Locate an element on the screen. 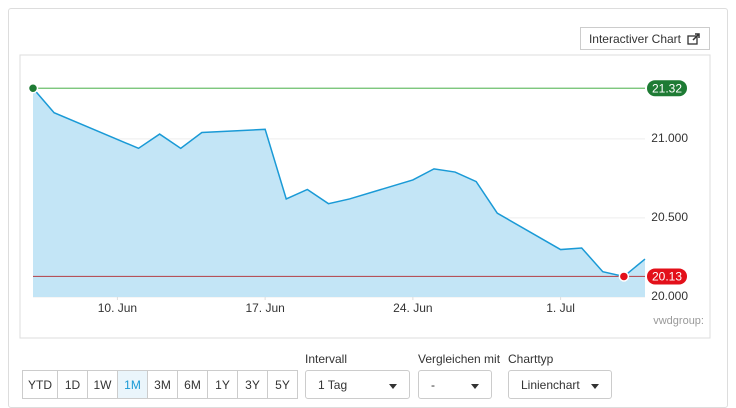  dropdown-value: 1 Tag is located at coordinates (333, 384).